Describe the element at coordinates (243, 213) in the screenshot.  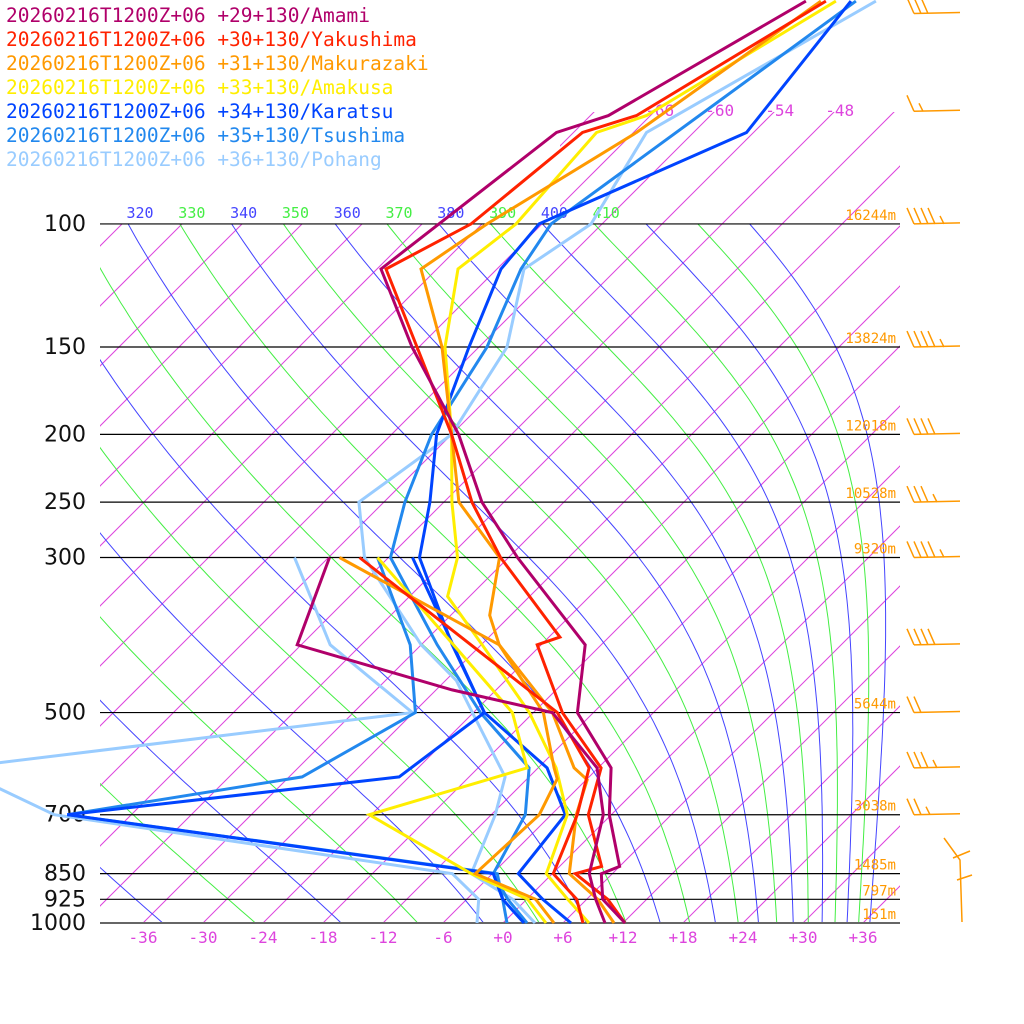
I see `theta-label: 340` at that location.